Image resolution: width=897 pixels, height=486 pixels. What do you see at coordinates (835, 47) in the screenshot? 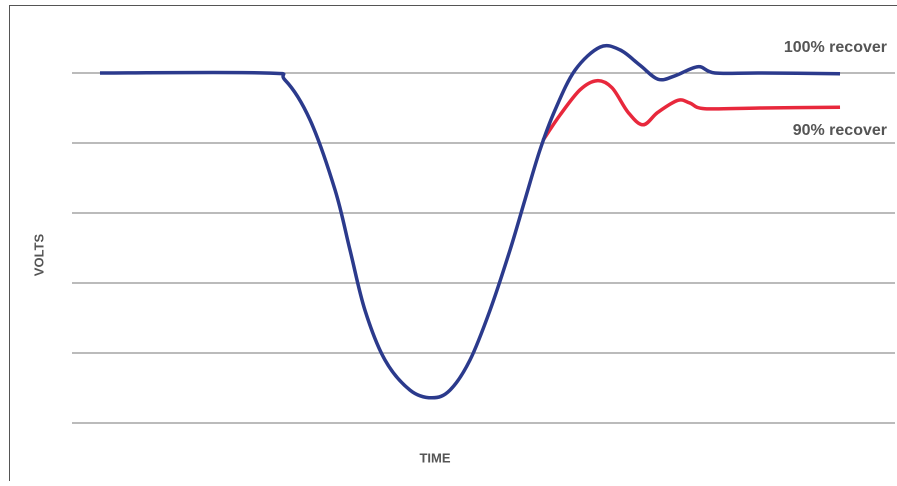
I see `series-label: 100% recover` at bounding box center [835, 47].